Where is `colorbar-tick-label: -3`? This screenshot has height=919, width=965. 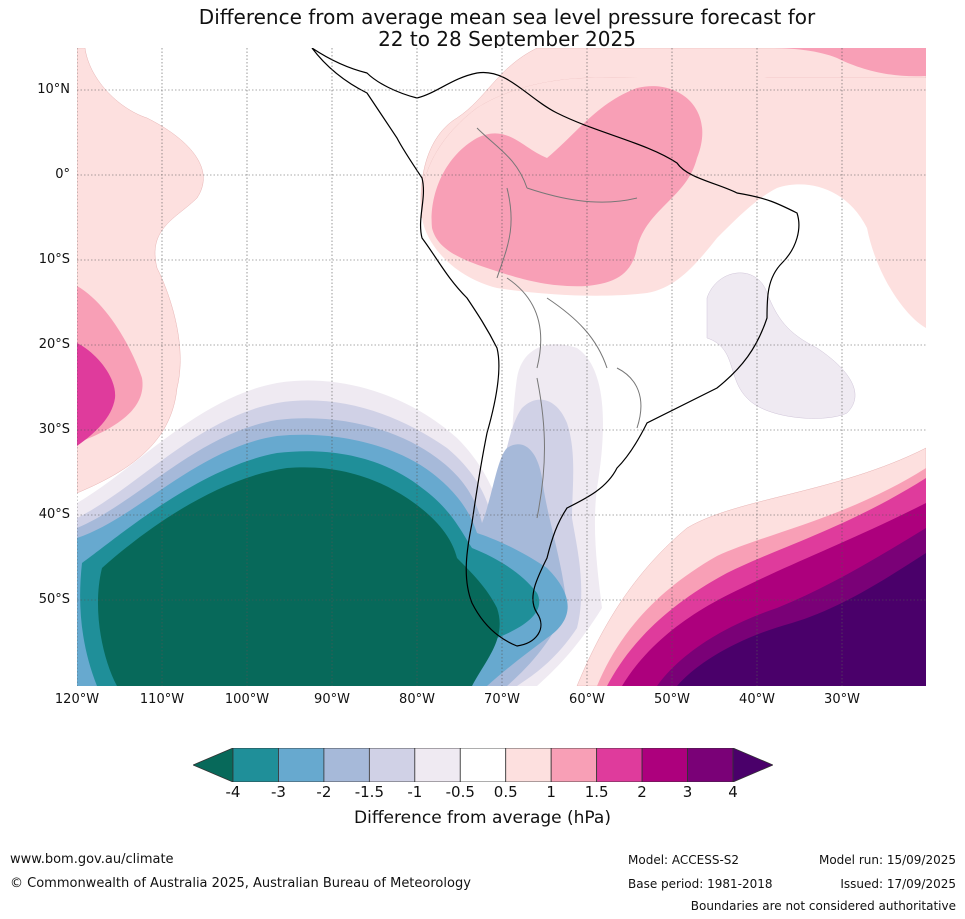 colorbar-tick-label: -3 is located at coordinates (278, 792).